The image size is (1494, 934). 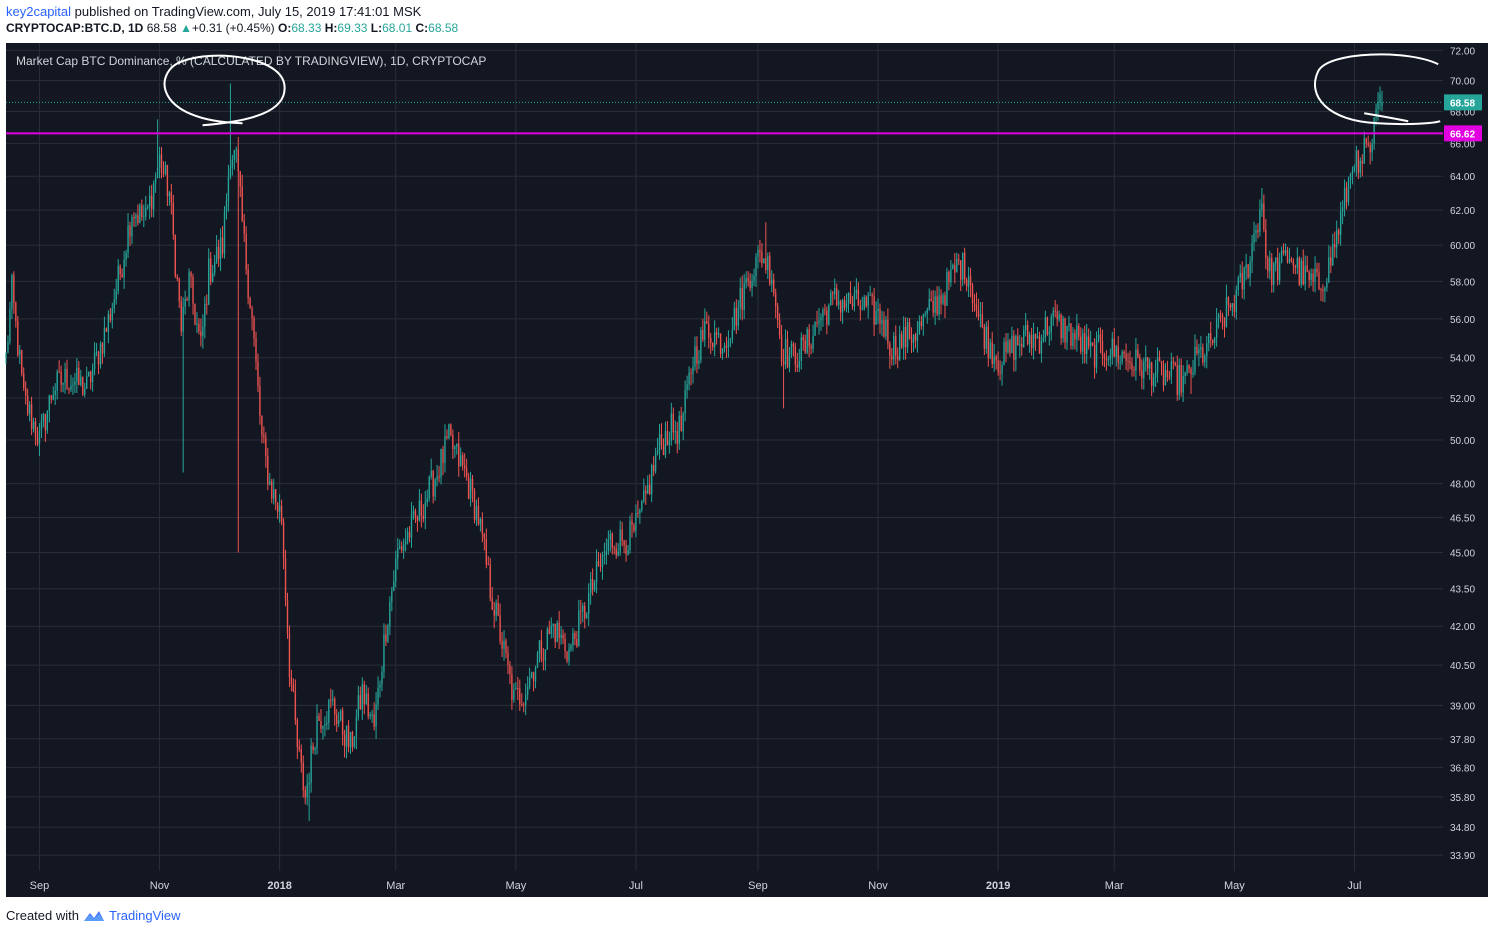 I want to click on tradingview-link: TradingView, so click(x=144, y=915).